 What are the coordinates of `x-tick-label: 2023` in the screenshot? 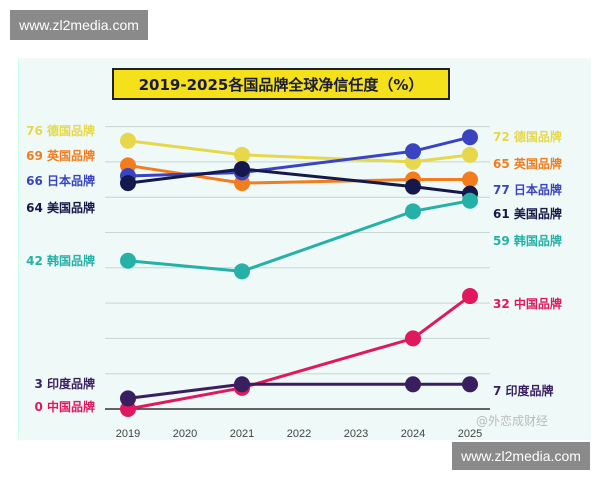 It's located at (356, 434).